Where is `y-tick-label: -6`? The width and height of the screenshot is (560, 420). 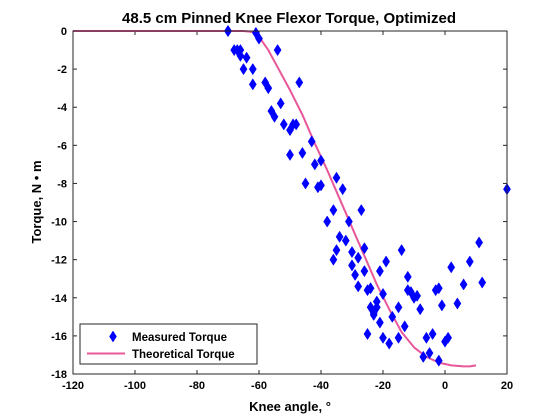 y-tick-label: -6 is located at coordinates (62, 146).